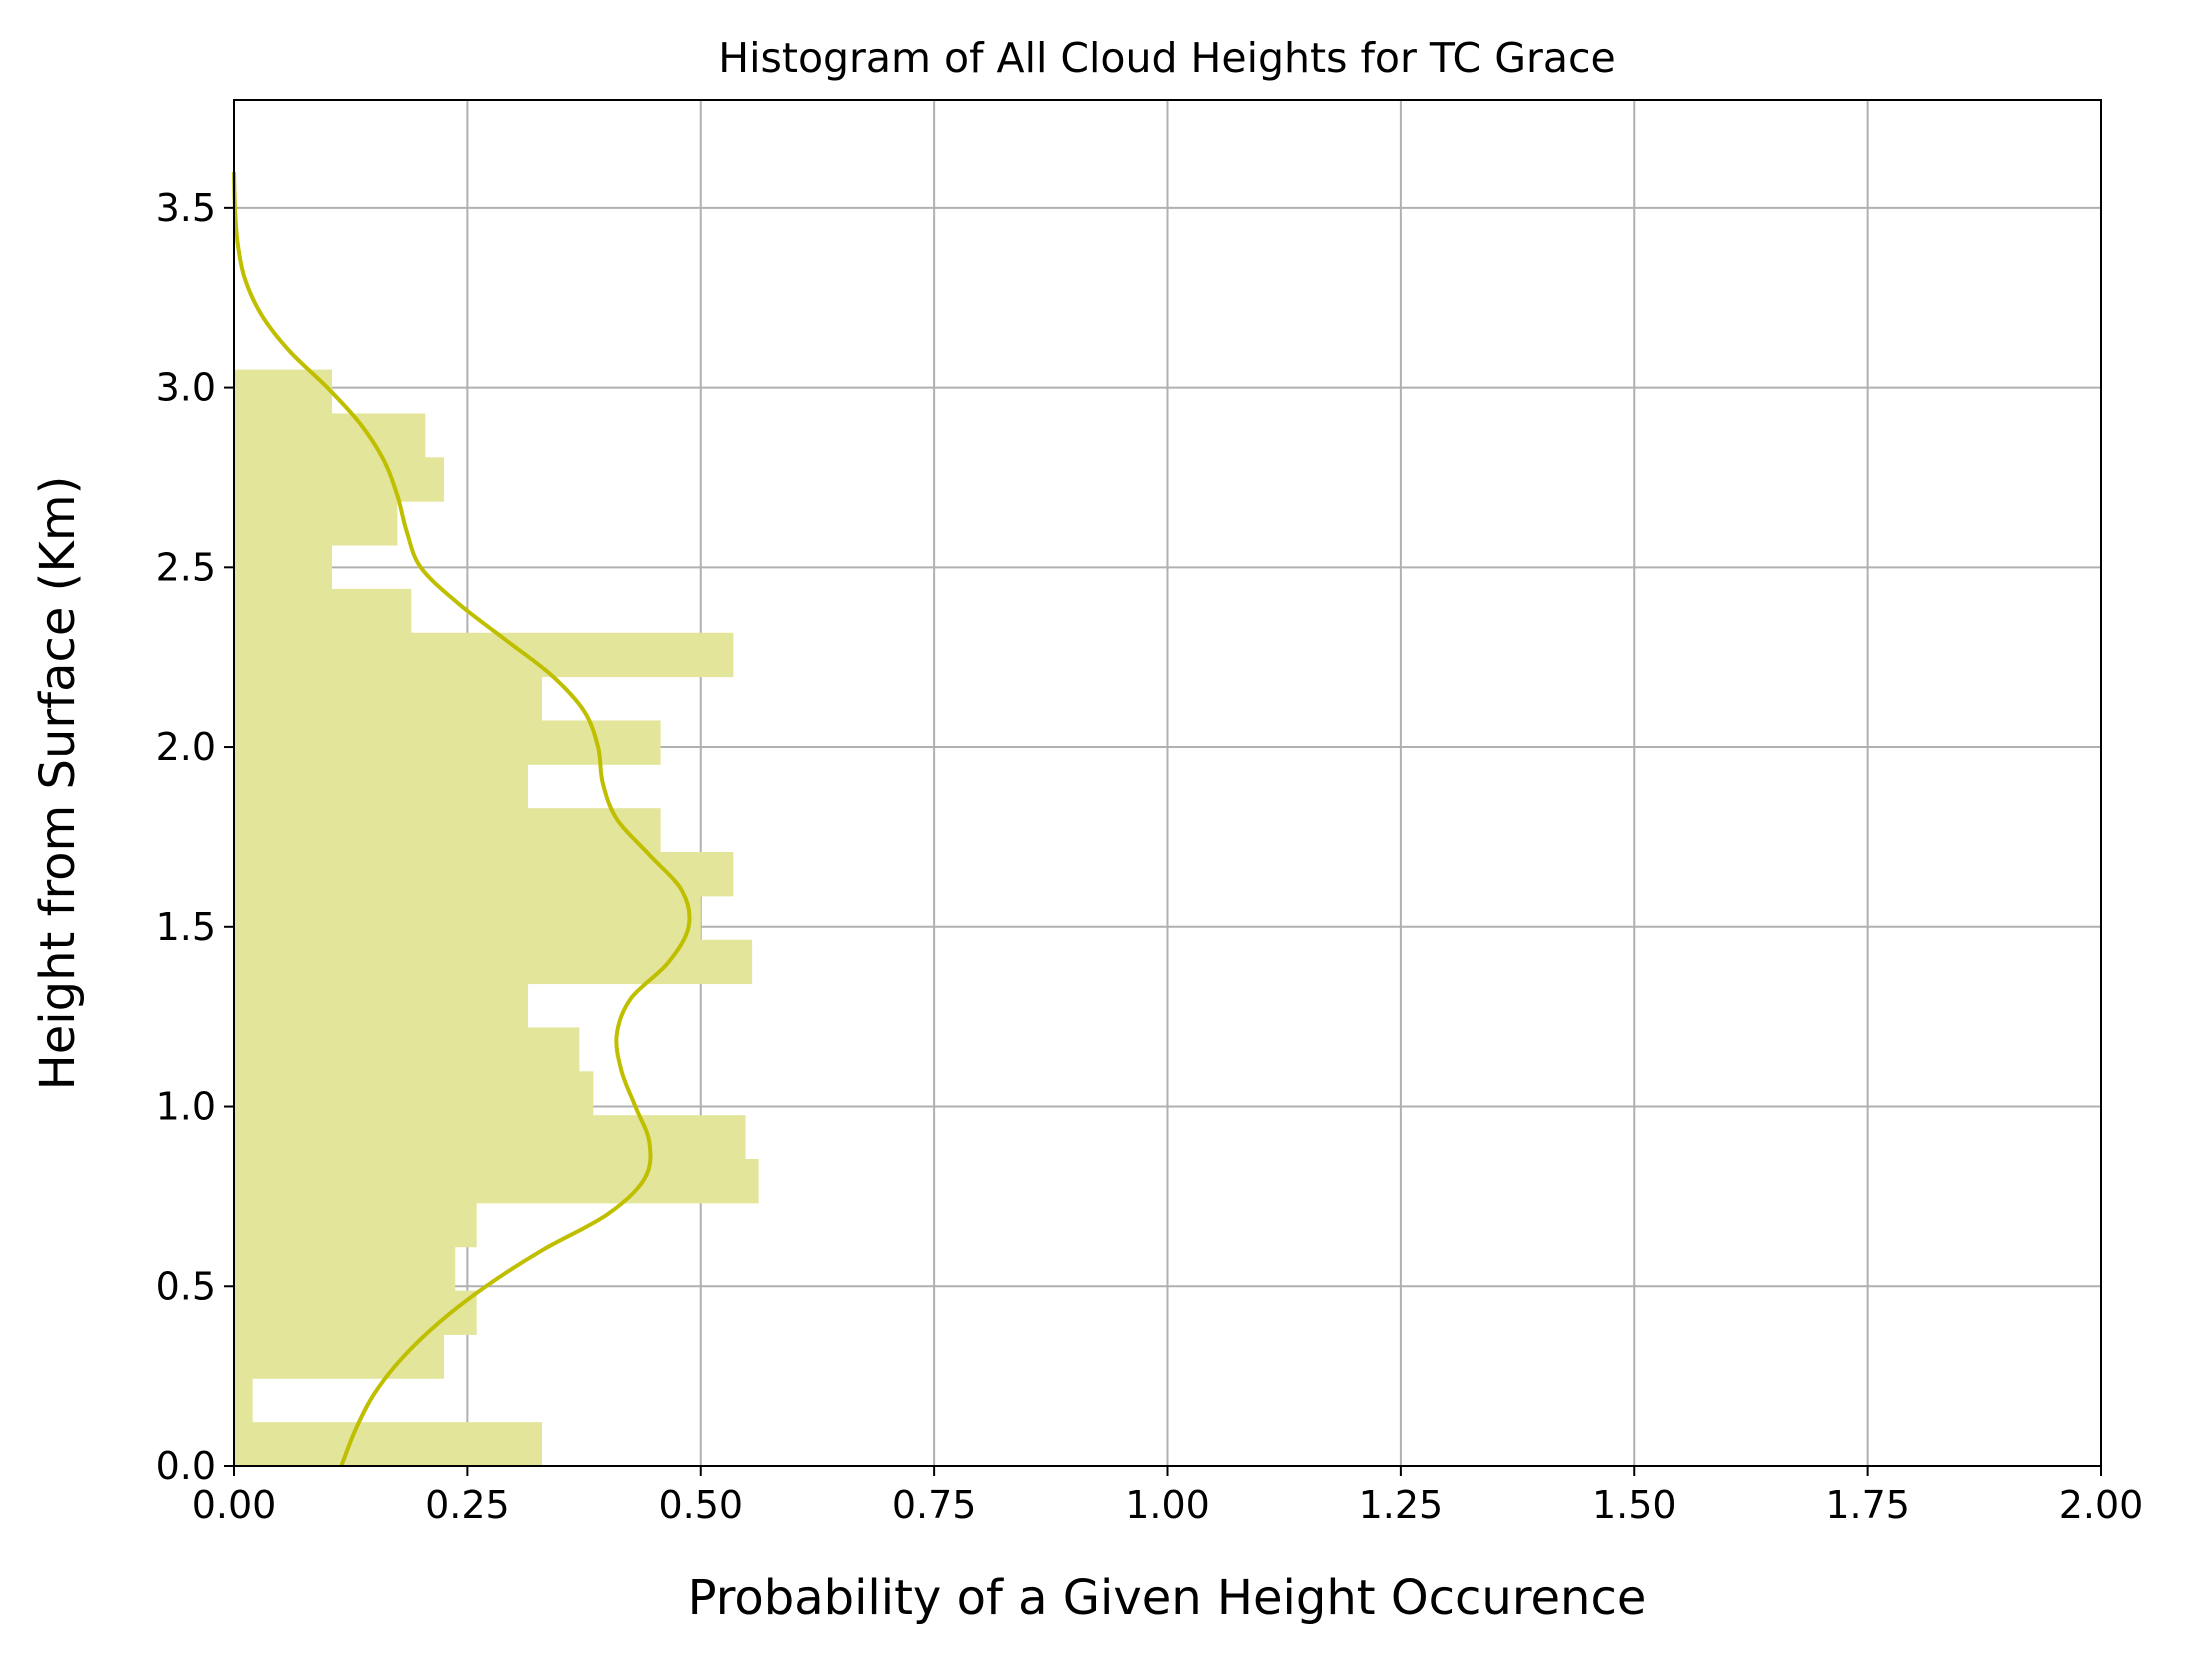 This screenshot has width=2187, height=1655. Describe the element at coordinates (1634, 1505) in the screenshot. I see `x-tick-label: 1.50` at that location.